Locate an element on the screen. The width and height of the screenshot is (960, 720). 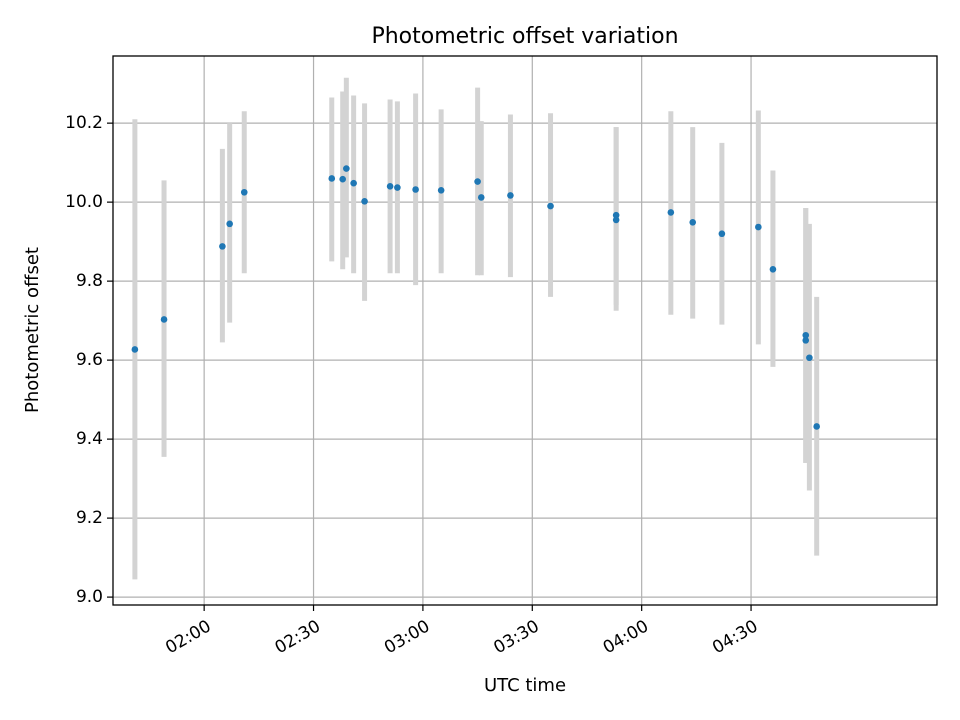
x-tick-label: 03:30 is located at coordinates (516, 637).